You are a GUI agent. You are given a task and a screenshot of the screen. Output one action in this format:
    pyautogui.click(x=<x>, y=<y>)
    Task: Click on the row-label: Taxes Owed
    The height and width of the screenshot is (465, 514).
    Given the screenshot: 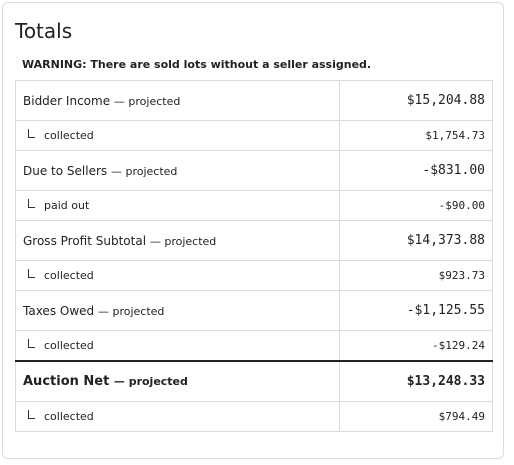 What is the action you would take?
    pyautogui.click(x=59, y=310)
    